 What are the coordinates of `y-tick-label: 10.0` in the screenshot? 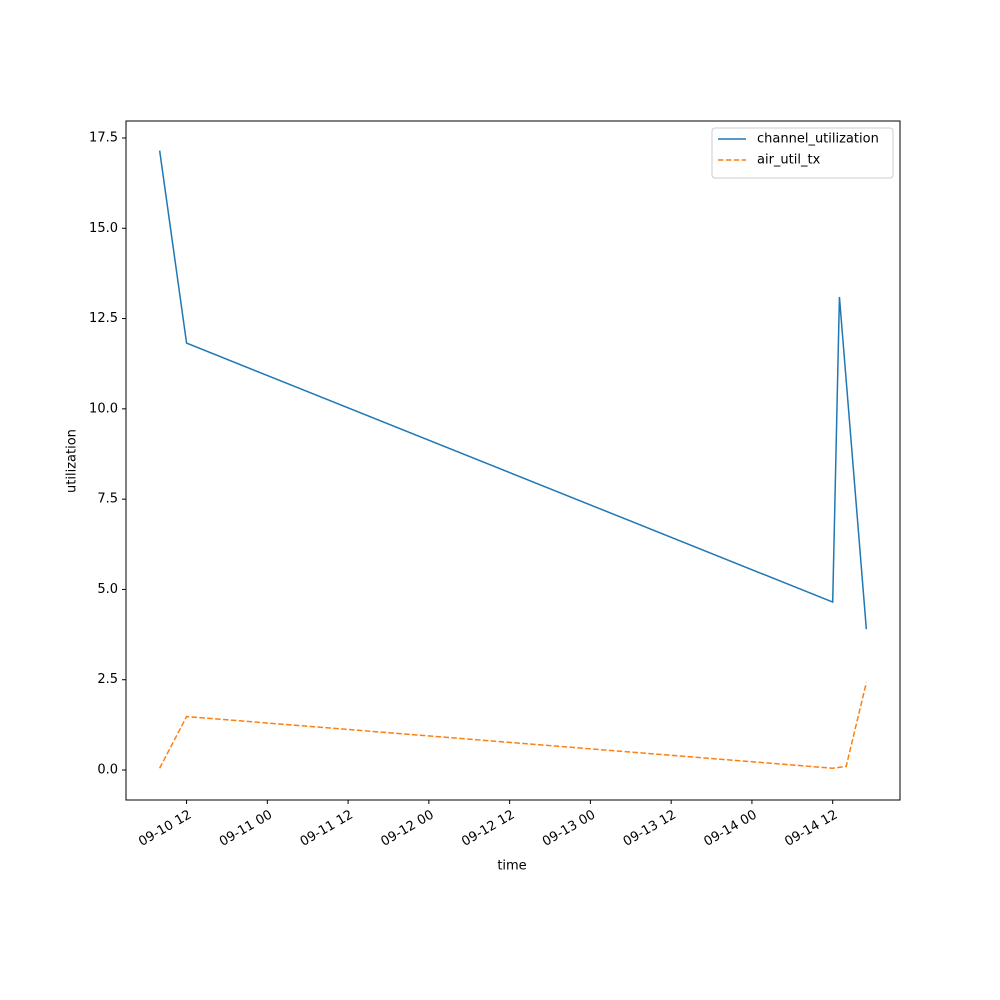 It's located at (103, 408).